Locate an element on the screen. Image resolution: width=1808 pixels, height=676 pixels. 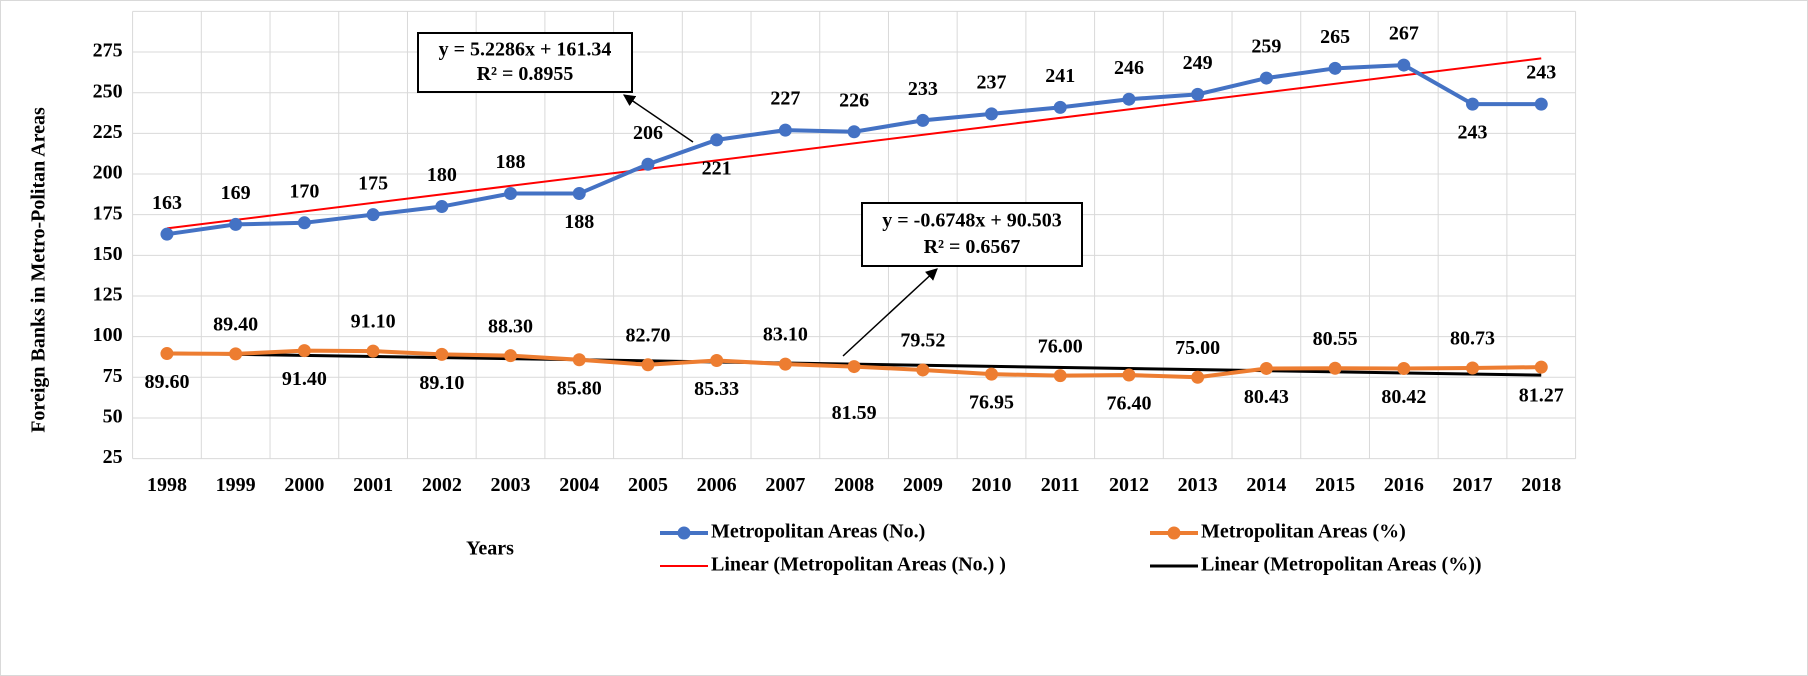
annotation-arrow is located at coordinates (890, 312).